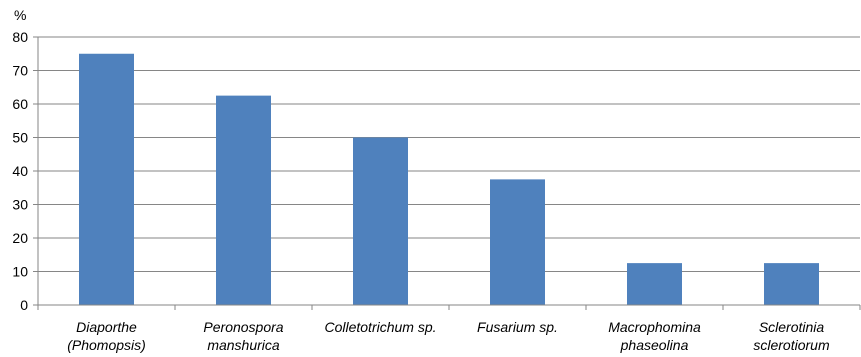 Image resolution: width=861 pixels, height=357 pixels. I want to click on y-tick-labels: 0 10 20 30 40 50 60 70 80, so click(20, 171).